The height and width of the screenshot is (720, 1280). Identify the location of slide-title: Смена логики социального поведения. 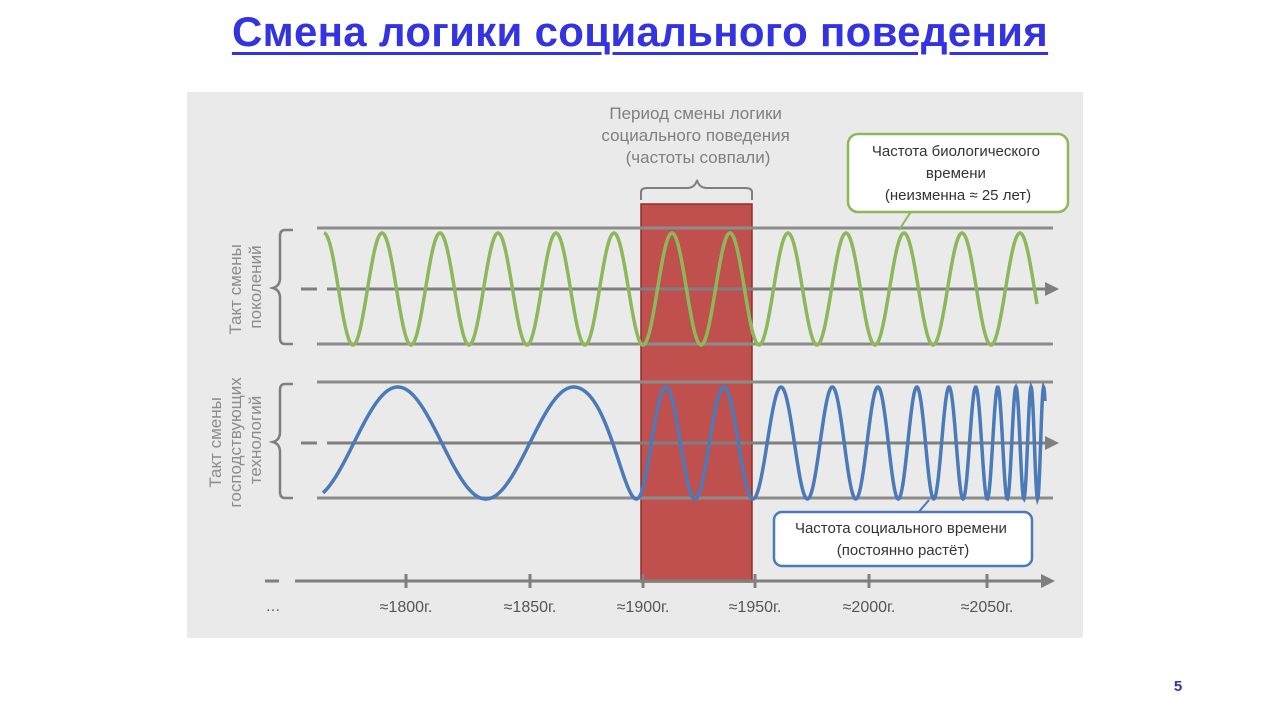
(640, 31).